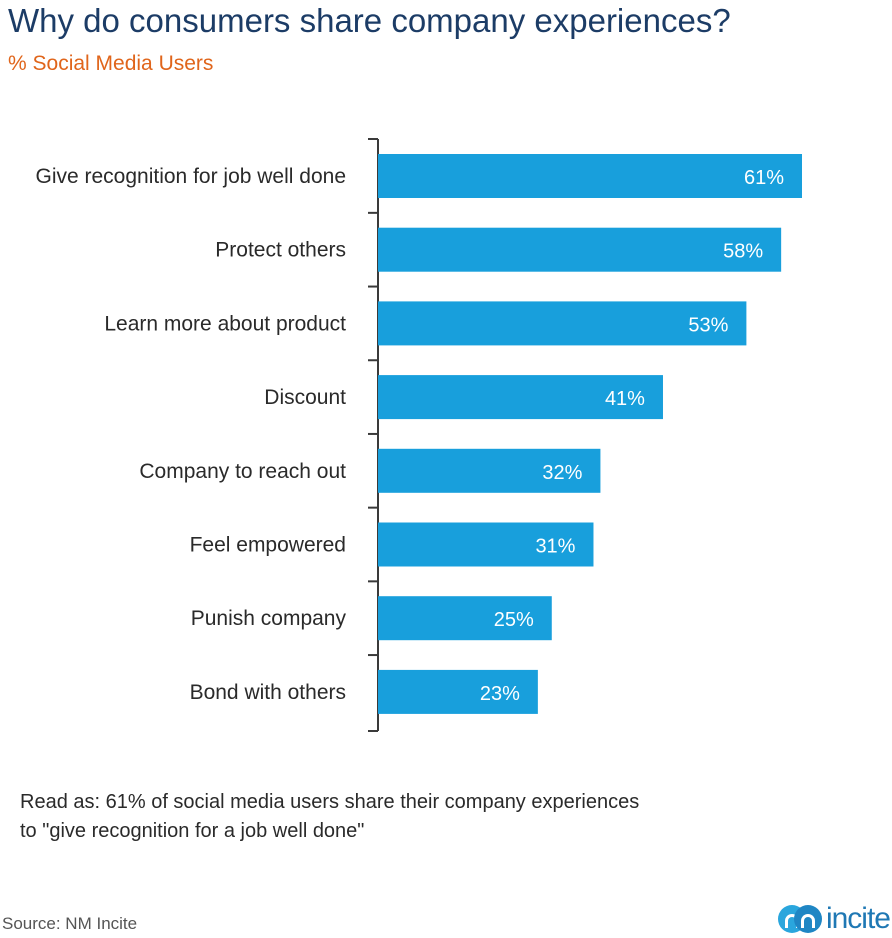 The height and width of the screenshot is (938, 892). I want to click on category-label: Protect others, so click(280, 250).